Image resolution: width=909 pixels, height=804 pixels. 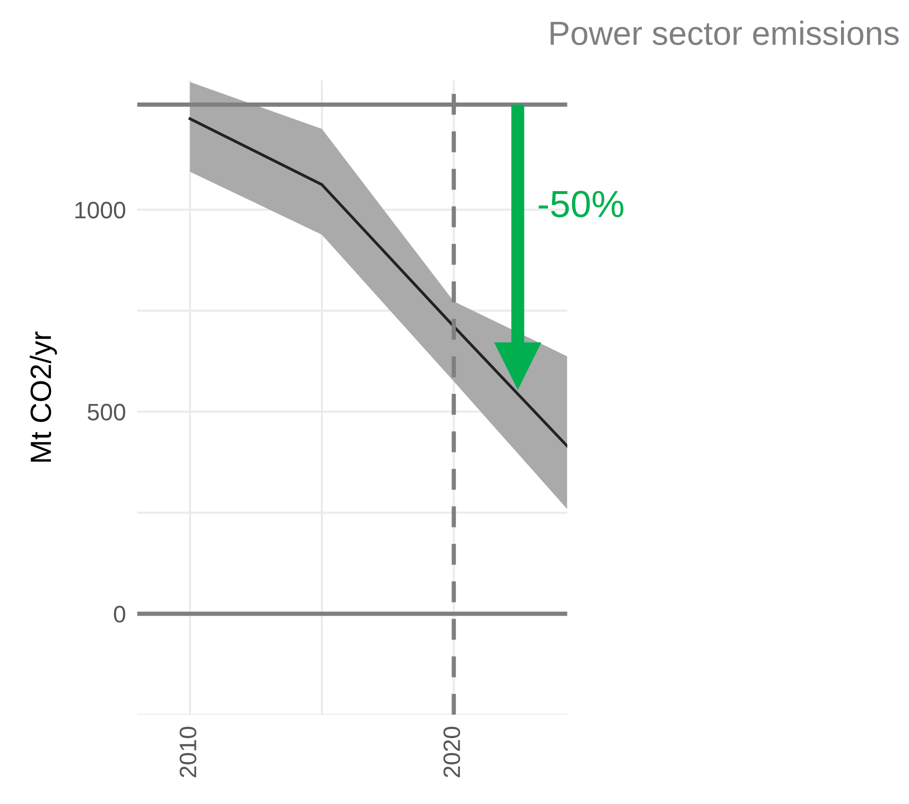 What do you see at coordinates (100, 210) in the screenshot?
I see `y-tick-label: 1000` at bounding box center [100, 210].